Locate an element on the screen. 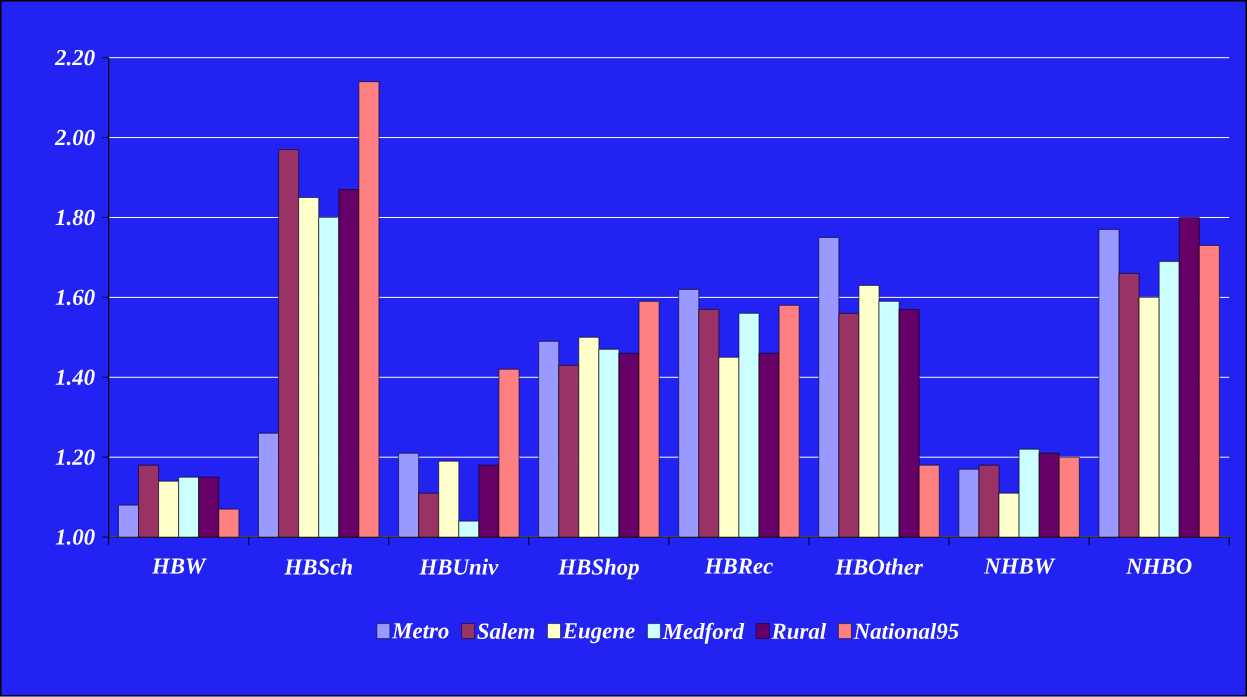 This screenshot has width=1247, height=697. x-tick-label: HBSch is located at coordinates (318, 566).